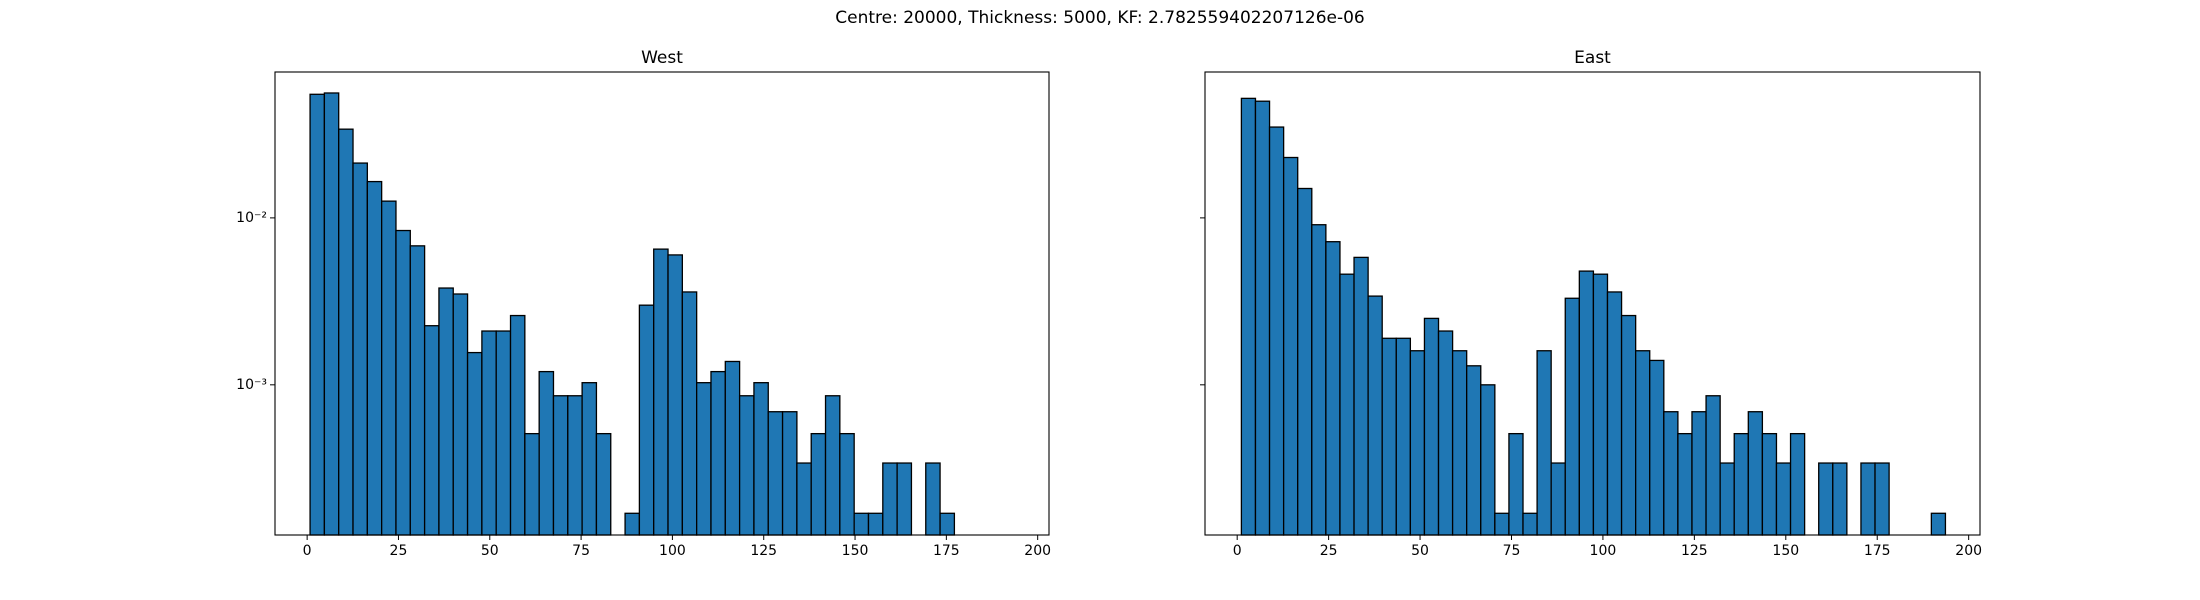 This screenshot has height=600, width=2200. Describe the element at coordinates (1592, 58) in the screenshot. I see `subplot-title: East` at that location.